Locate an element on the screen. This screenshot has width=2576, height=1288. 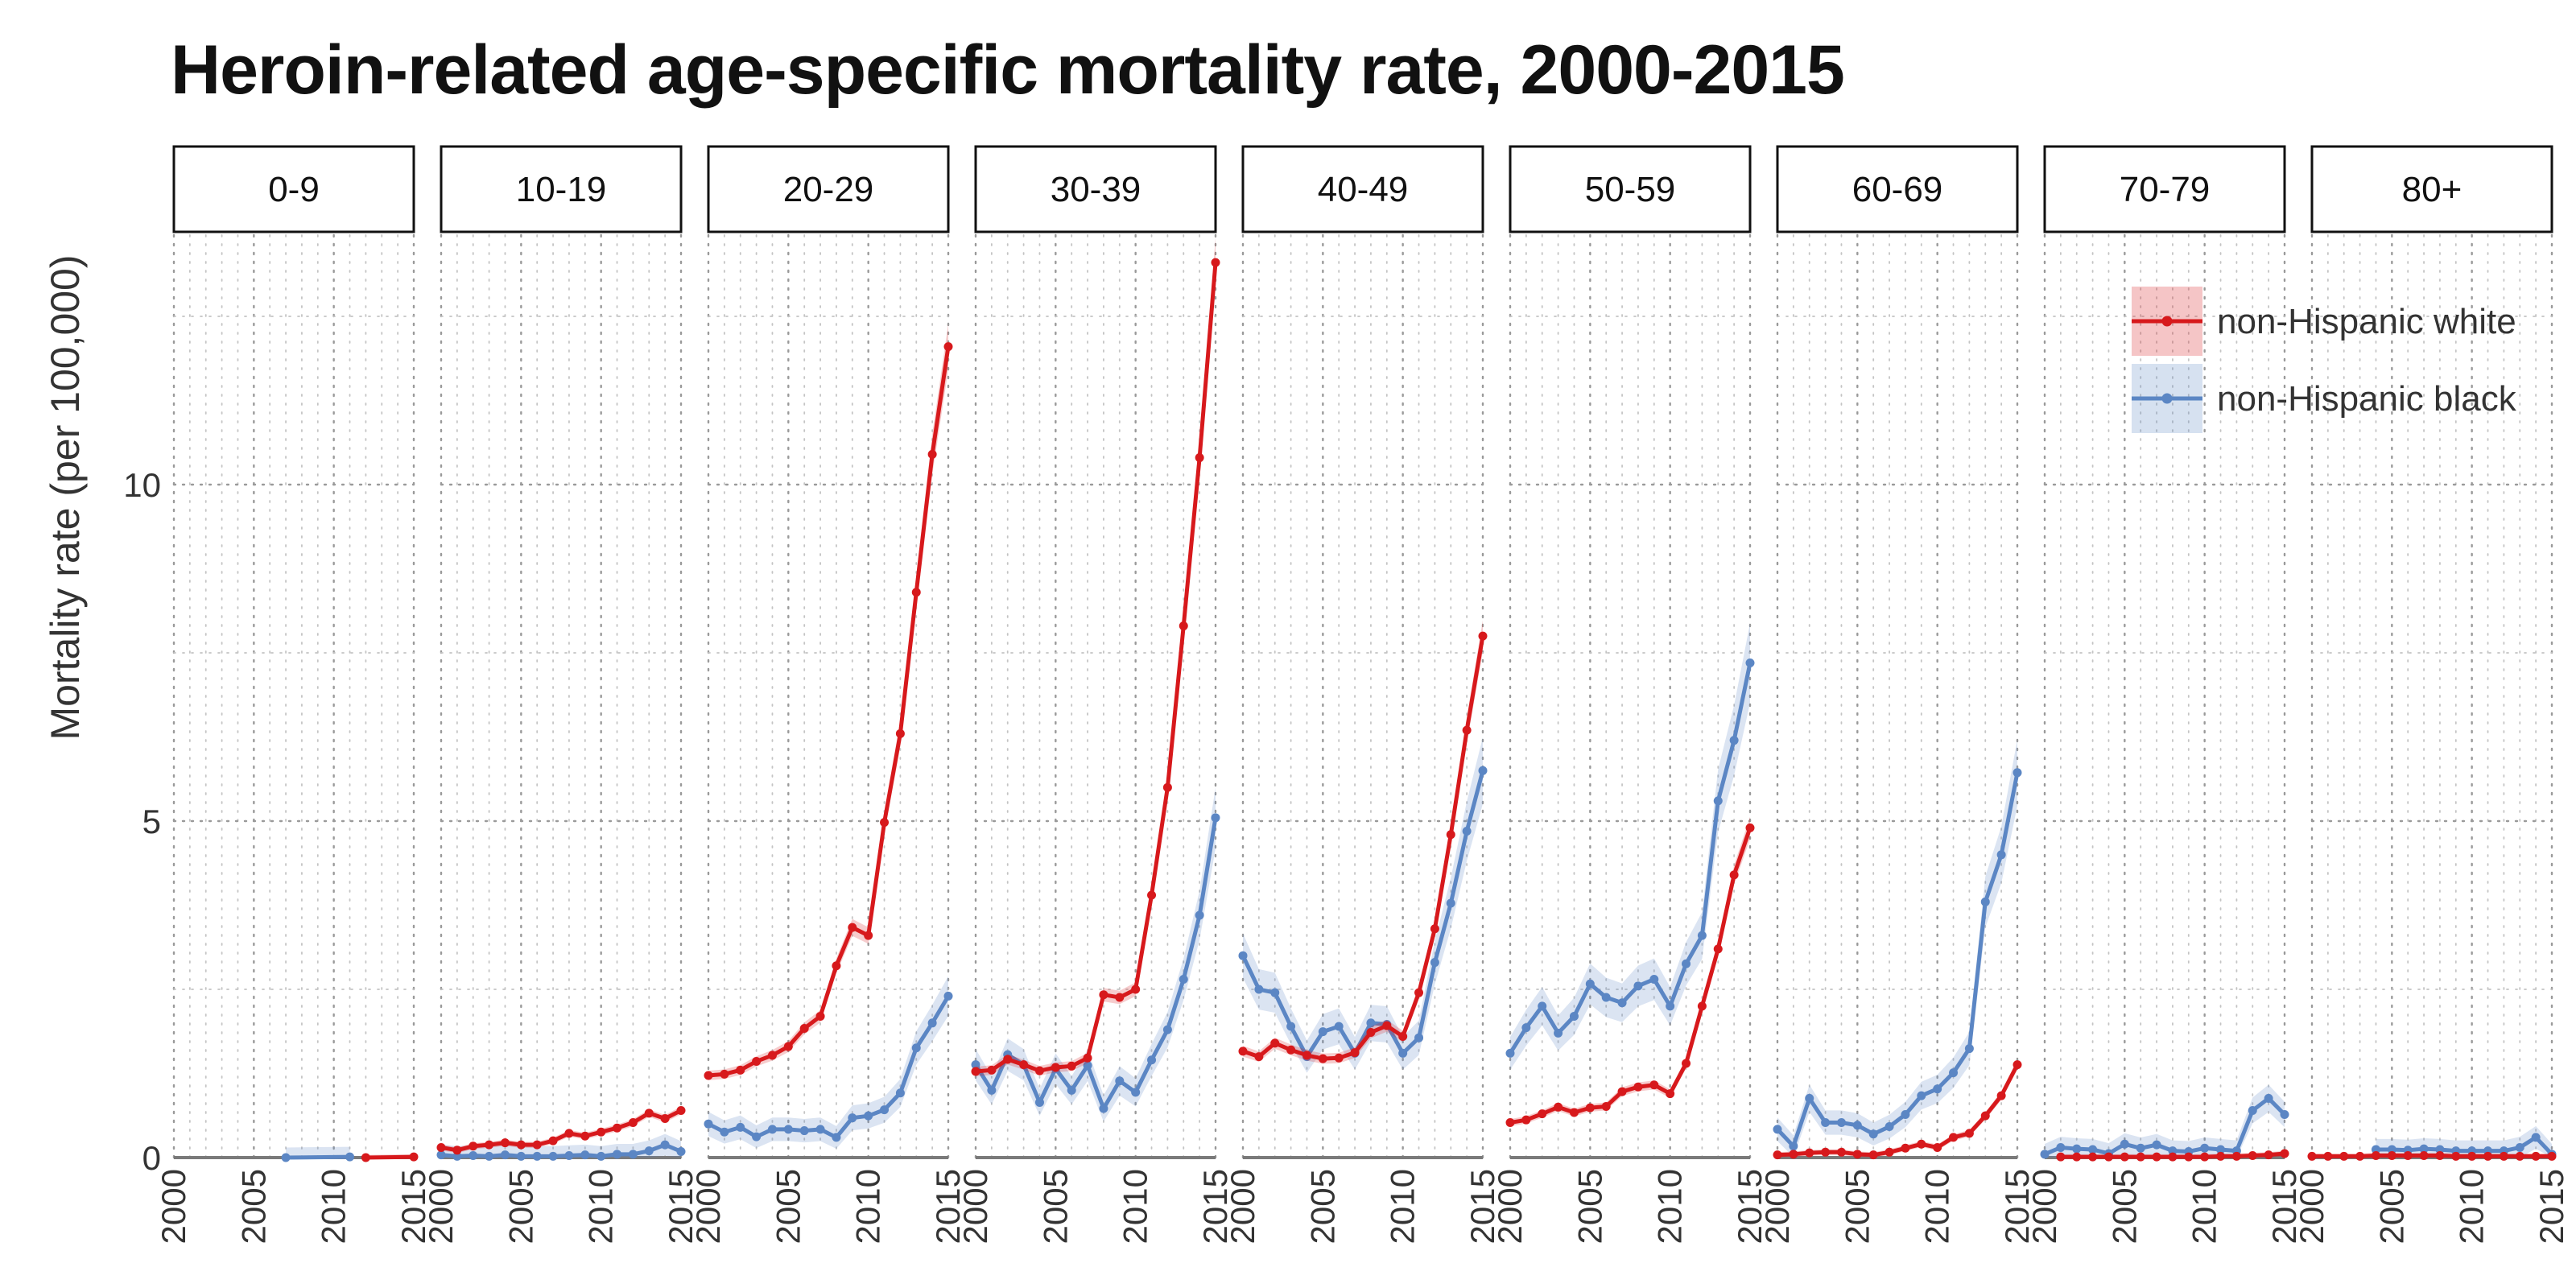
confidence-band-black is located at coordinates (318, 1152).